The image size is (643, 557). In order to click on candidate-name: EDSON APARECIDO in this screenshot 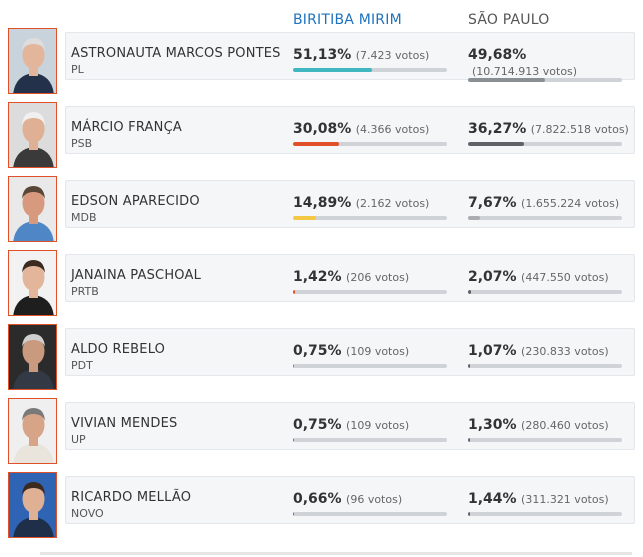, I will do `click(135, 201)`.